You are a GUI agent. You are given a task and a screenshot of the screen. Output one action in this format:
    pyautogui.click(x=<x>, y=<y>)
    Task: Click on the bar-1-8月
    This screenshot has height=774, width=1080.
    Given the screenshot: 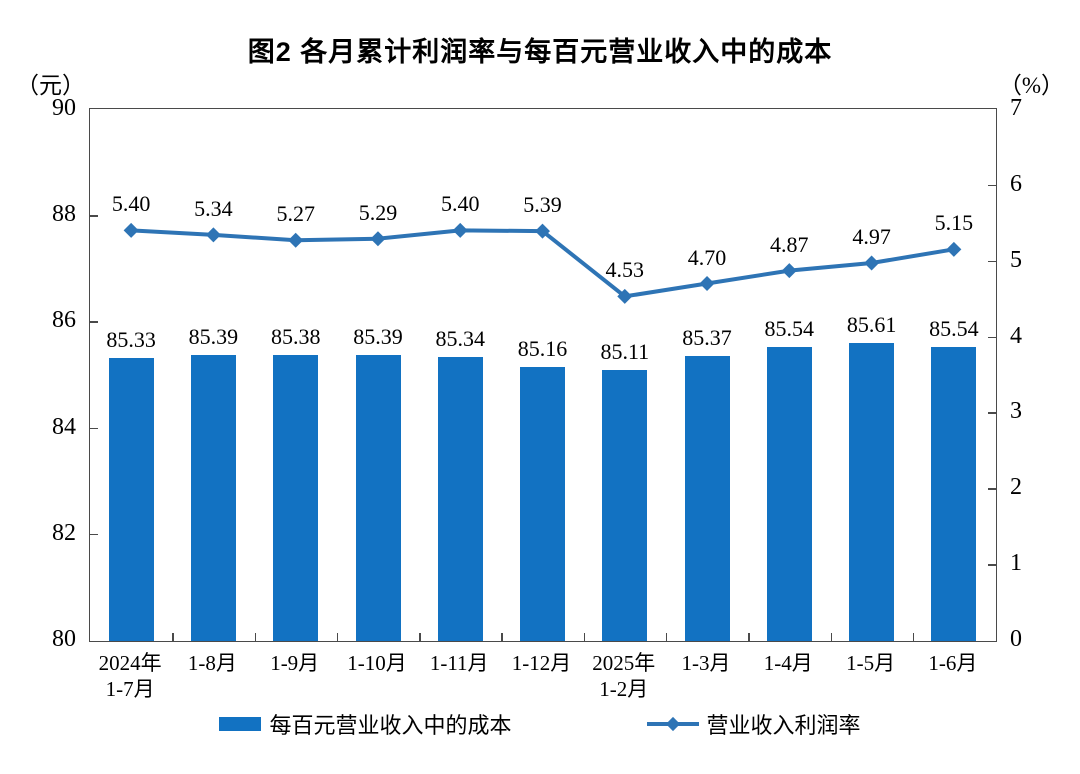 What is the action you would take?
    pyautogui.click(x=213, y=497)
    